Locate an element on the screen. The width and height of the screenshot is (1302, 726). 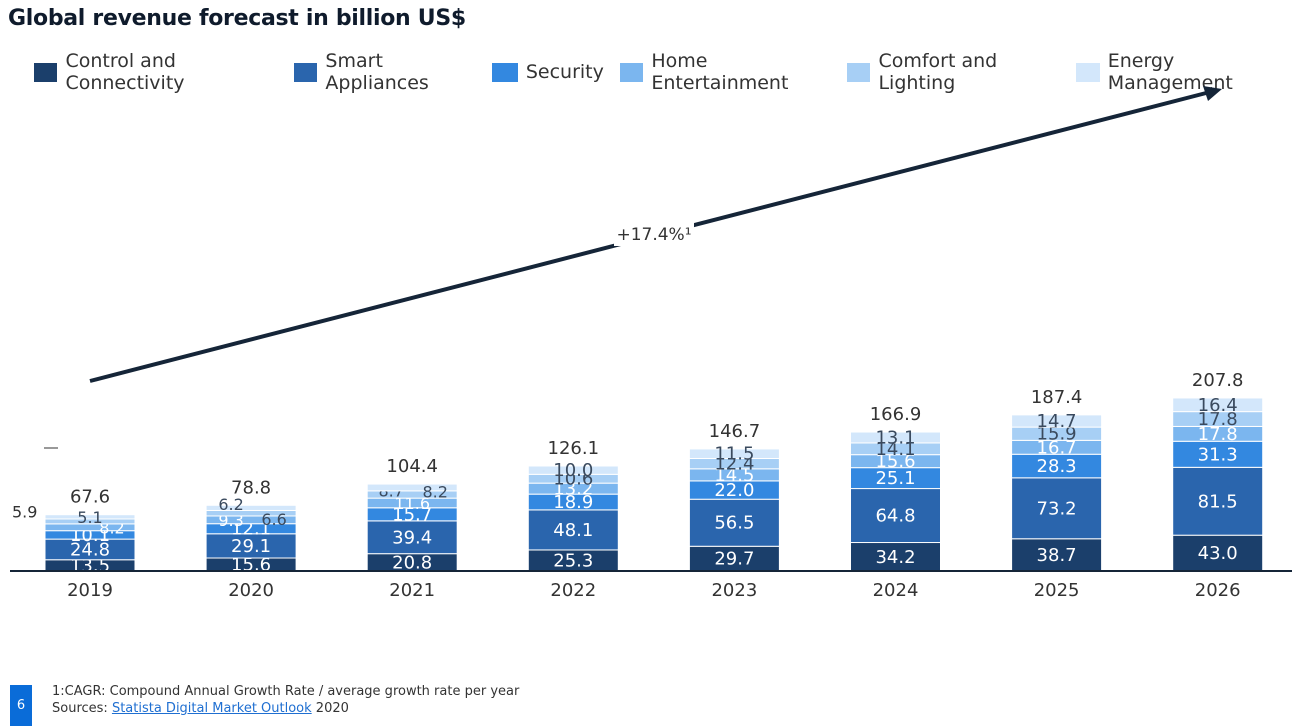
bar-value-label: 29.7 is located at coordinates (734, 559).